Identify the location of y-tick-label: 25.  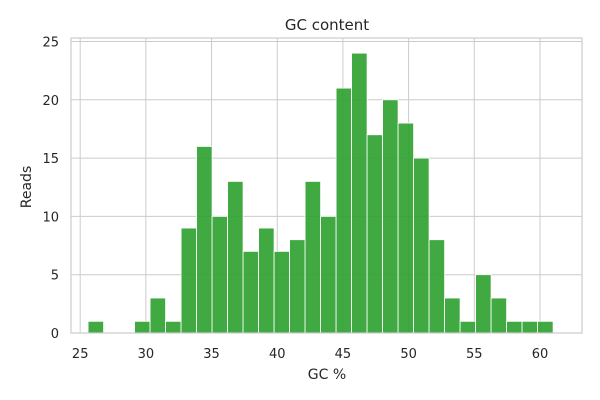
(50, 42).